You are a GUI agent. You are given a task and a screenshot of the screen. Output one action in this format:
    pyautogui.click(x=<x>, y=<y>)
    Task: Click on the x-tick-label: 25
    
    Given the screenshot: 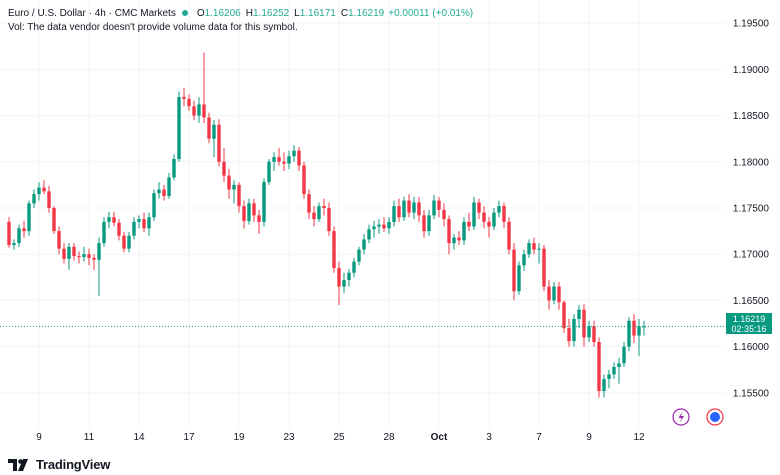 What is the action you would take?
    pyautogui.click(x=339, y=437)
    